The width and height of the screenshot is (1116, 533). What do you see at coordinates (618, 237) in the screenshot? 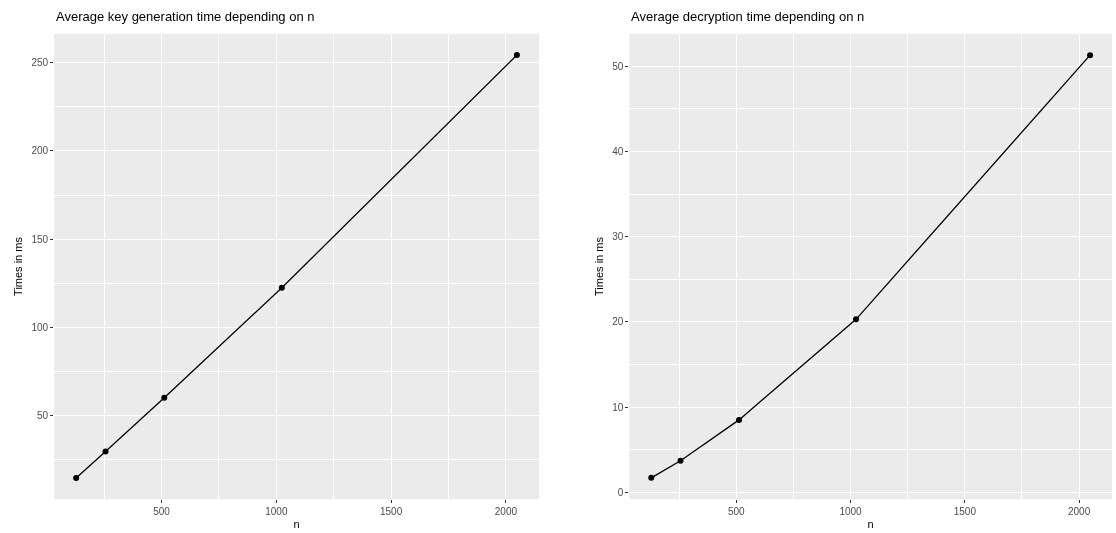
I see `y-tick-label: 30` at bounding box center [618, 237].